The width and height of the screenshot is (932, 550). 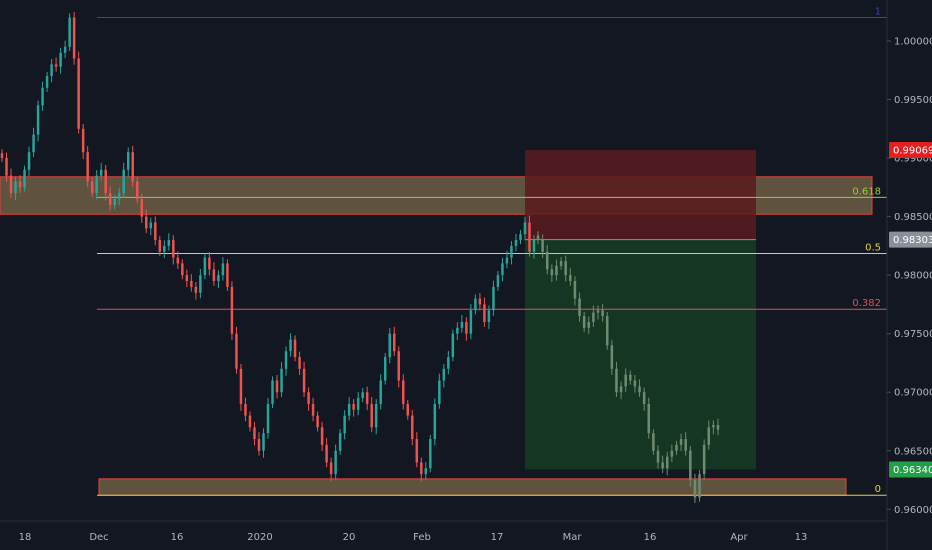 I want to click on x-tick-1: Dec, so click(x=98, y=537).